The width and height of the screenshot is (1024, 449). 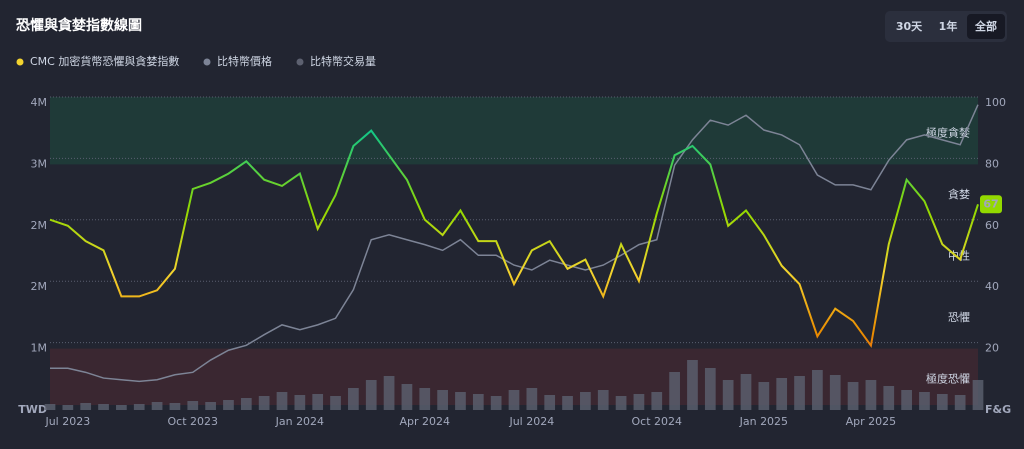 I want to click on range-button: 1年, so click(x=948, y=26).